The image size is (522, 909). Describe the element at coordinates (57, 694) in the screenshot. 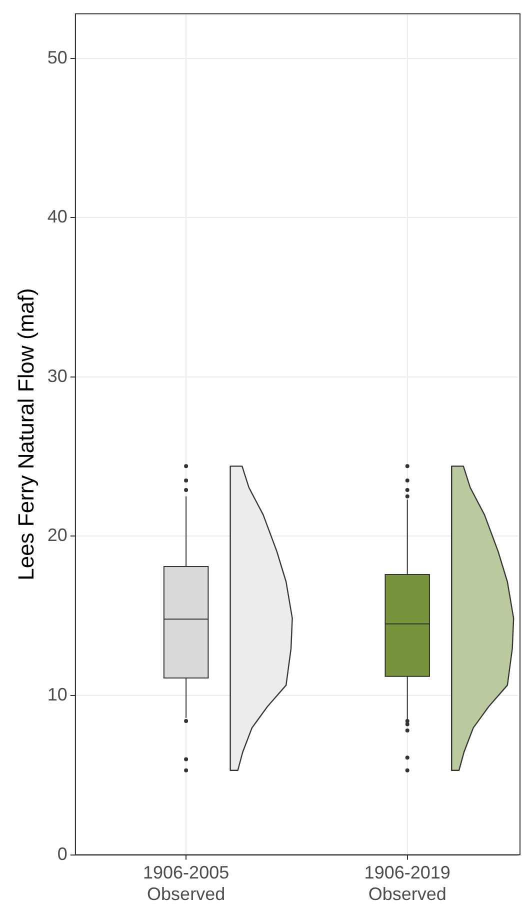

I see `y-tick-label: 10` at that location.